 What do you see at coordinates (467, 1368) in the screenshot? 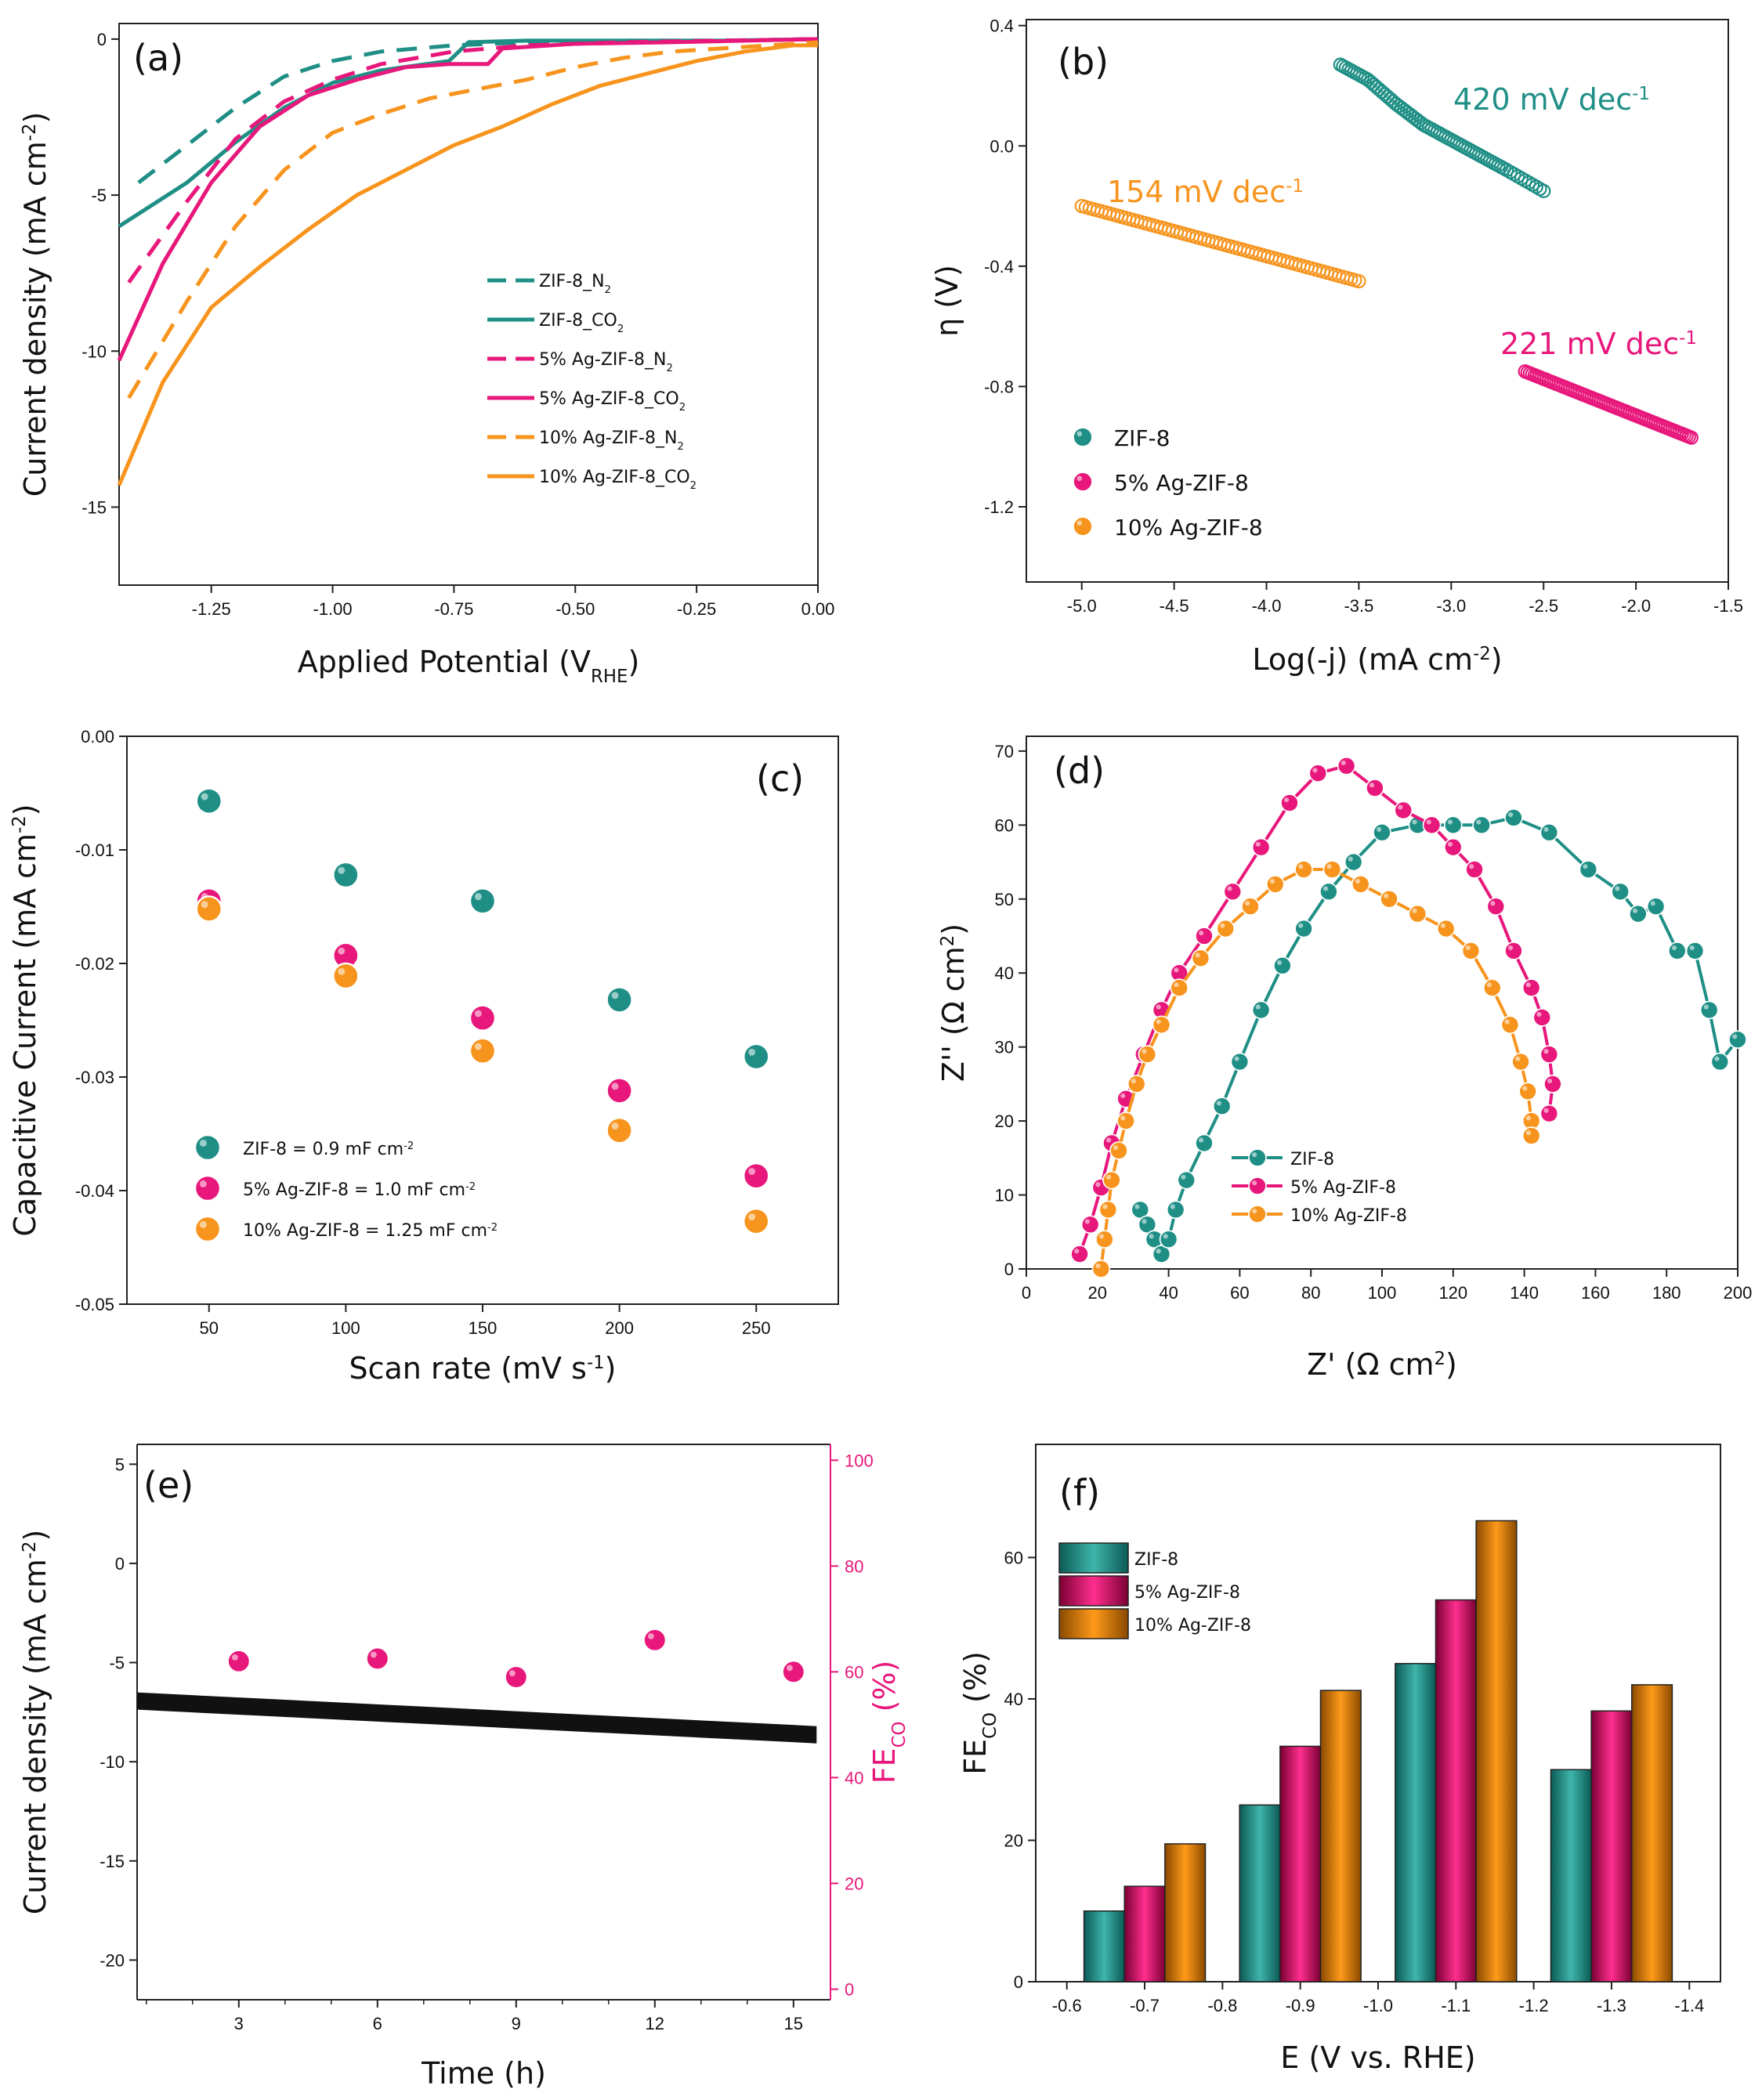
I see `text-part: Scan rate (mV s` at bounding box center [467, 1368].